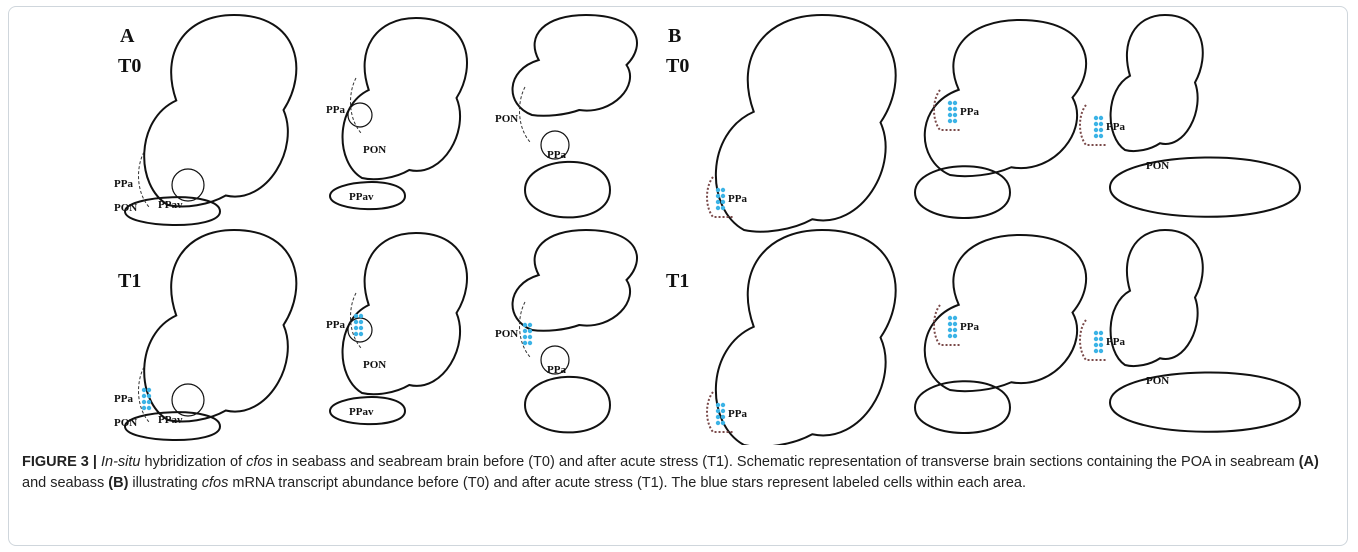 The height and width of the screenshot is (552, 1358). Describe the element at coordinates (127, 36) in the screenshot. I see `panel-label: A` at that location.